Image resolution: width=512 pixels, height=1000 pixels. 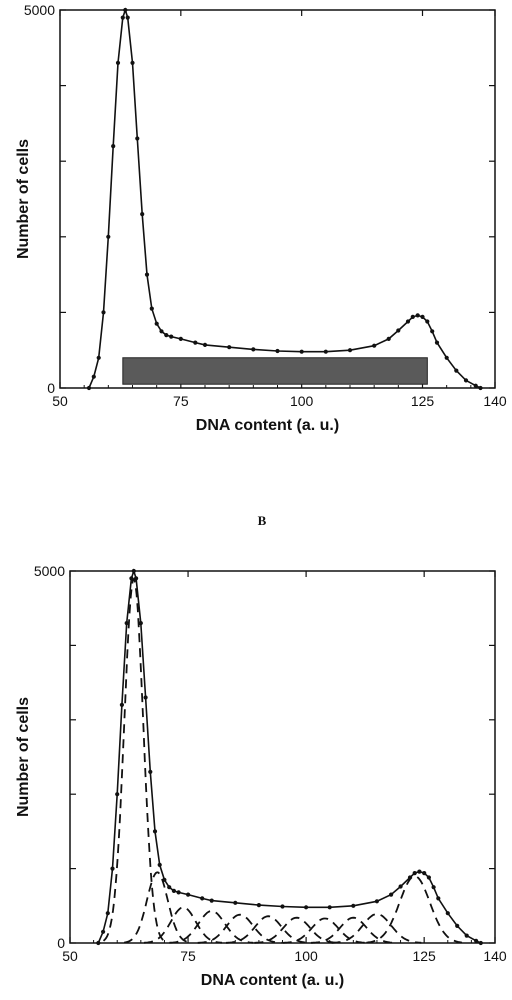 I want to click on top-y-tick-label: 0, so click(x=51, y=388).